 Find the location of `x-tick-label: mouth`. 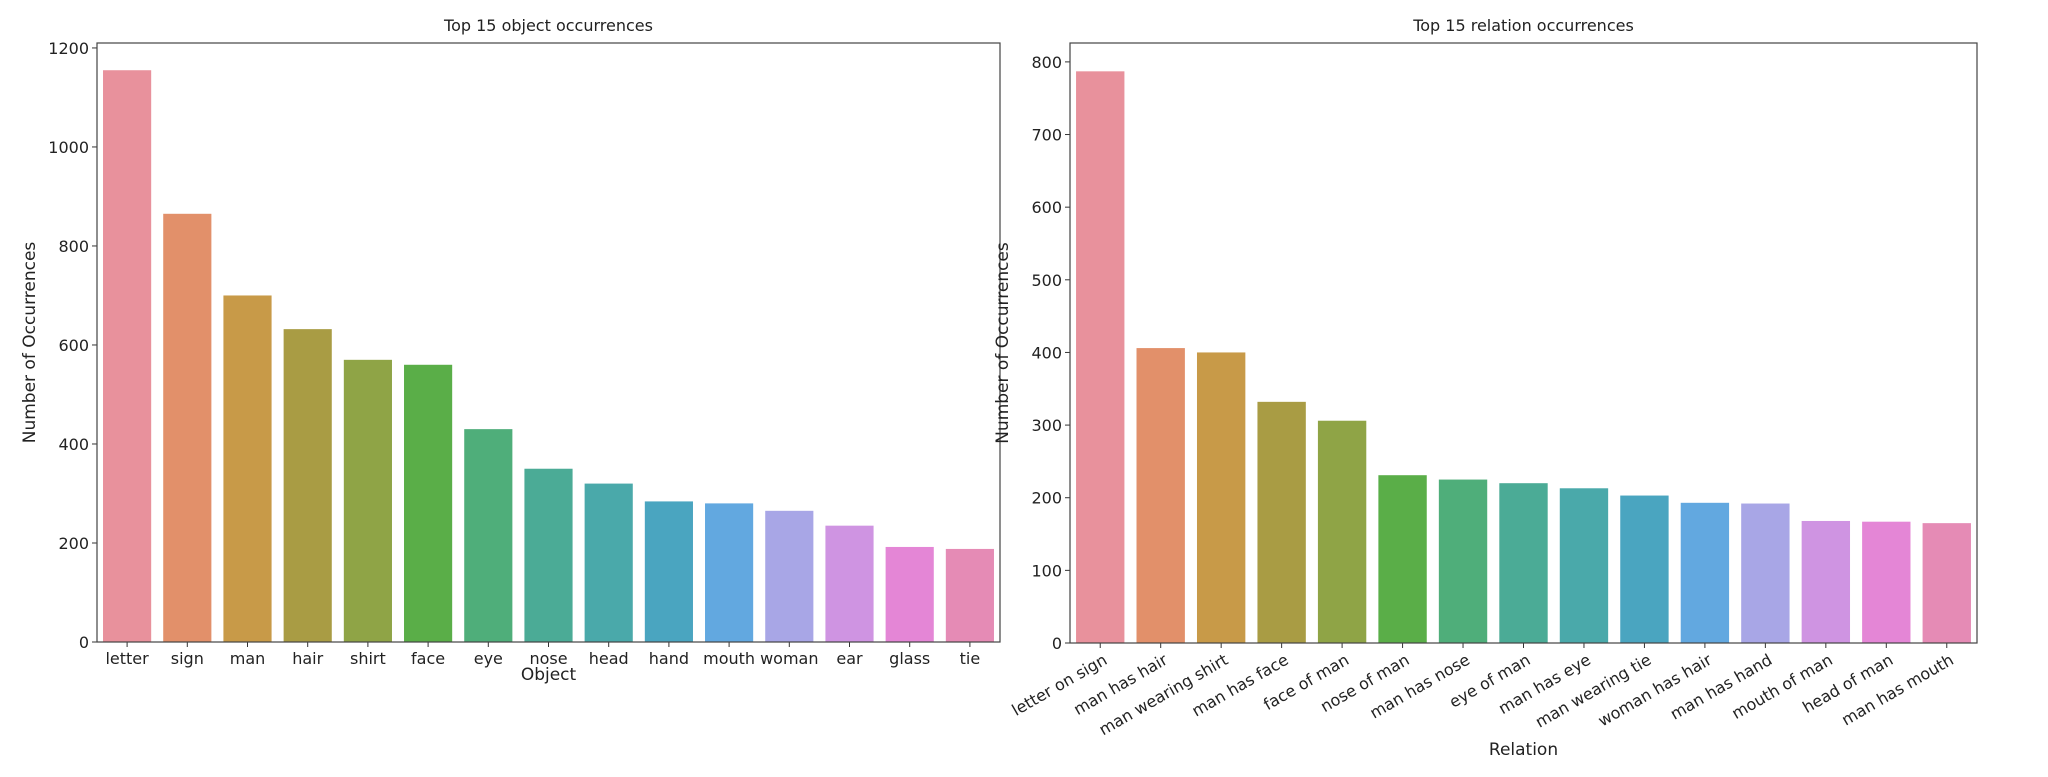

x-tick-label: mouth is located at coordinates (729, 658).